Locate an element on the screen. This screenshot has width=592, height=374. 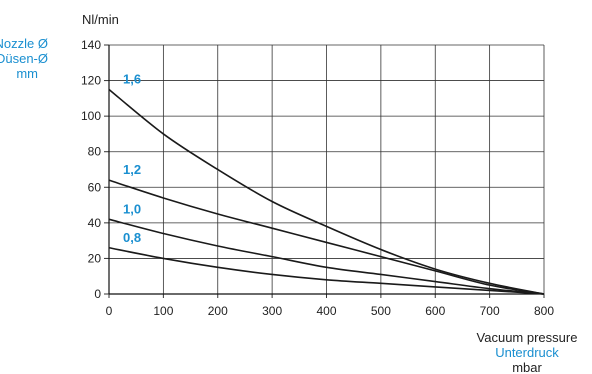
x-axis-title-line-2: Unterdruck is located at coordinates (527, 352).